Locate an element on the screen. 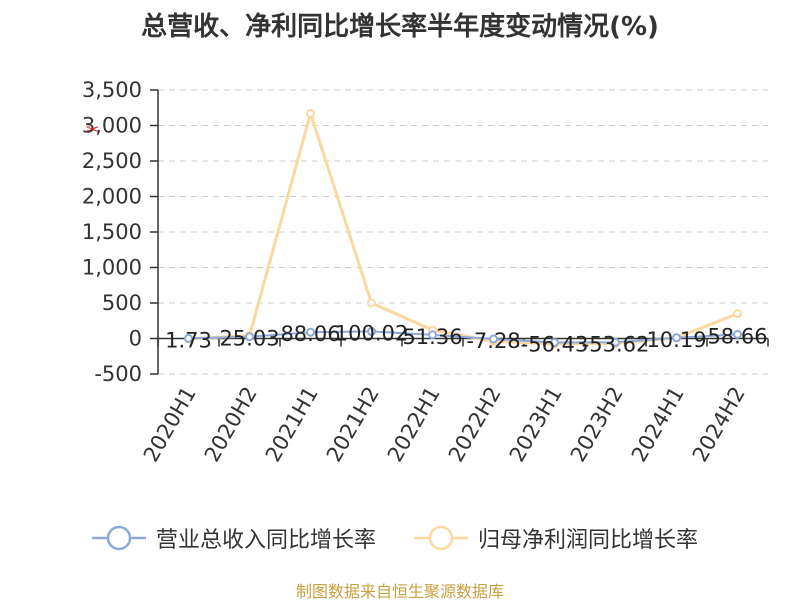 The image size is (800, 602). data-label: 51.36 is located at coordinates (432, 337).